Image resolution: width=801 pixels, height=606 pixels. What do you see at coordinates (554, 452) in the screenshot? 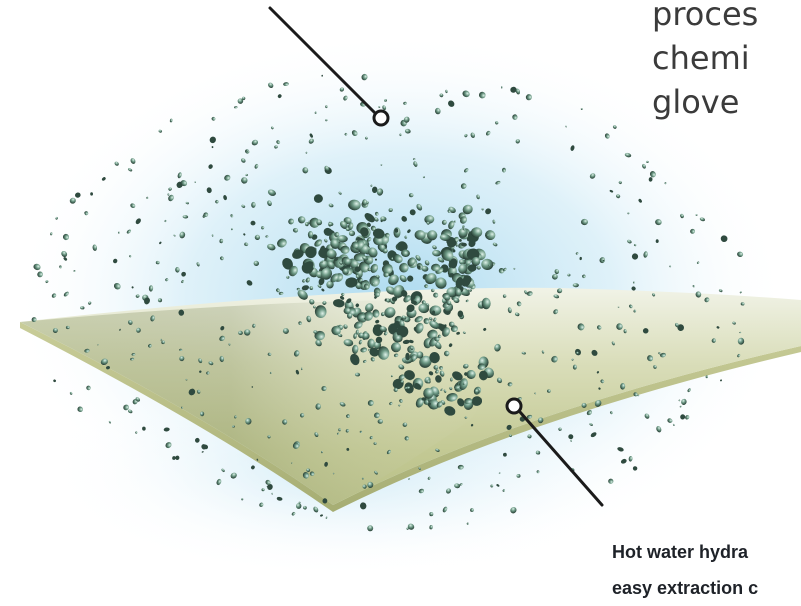
I see `callout-bottom` at bounding box center [554, 452].